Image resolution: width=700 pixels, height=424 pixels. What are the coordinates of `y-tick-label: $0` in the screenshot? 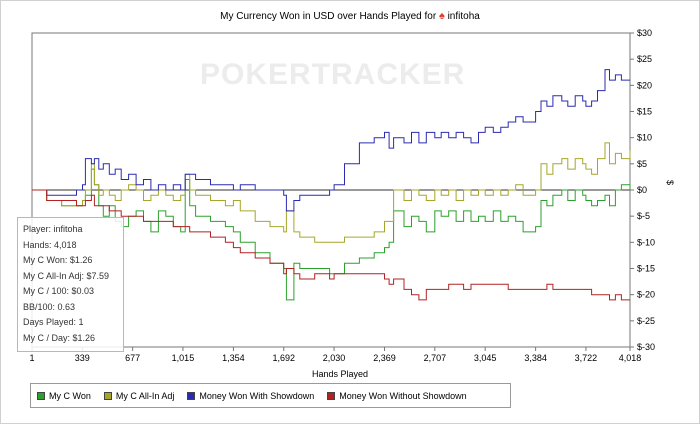 It's located at (642, 190).